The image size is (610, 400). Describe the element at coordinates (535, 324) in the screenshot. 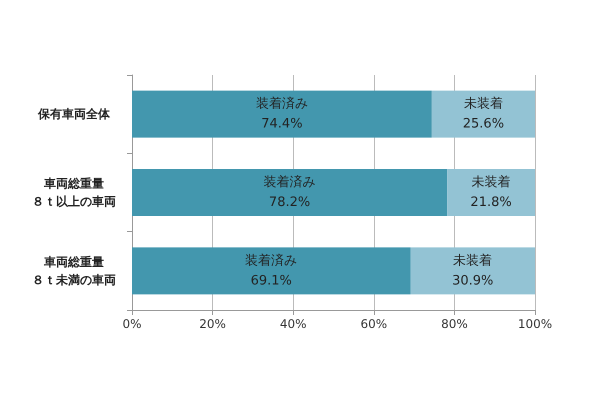

I see `x-tick-label: 100%` at that location.